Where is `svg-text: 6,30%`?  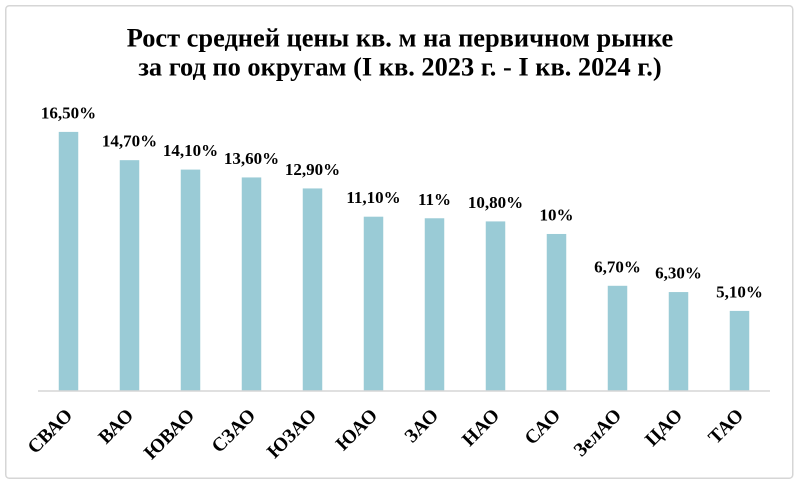 svg-text: 6,30% is located at coordinates (678, 273).